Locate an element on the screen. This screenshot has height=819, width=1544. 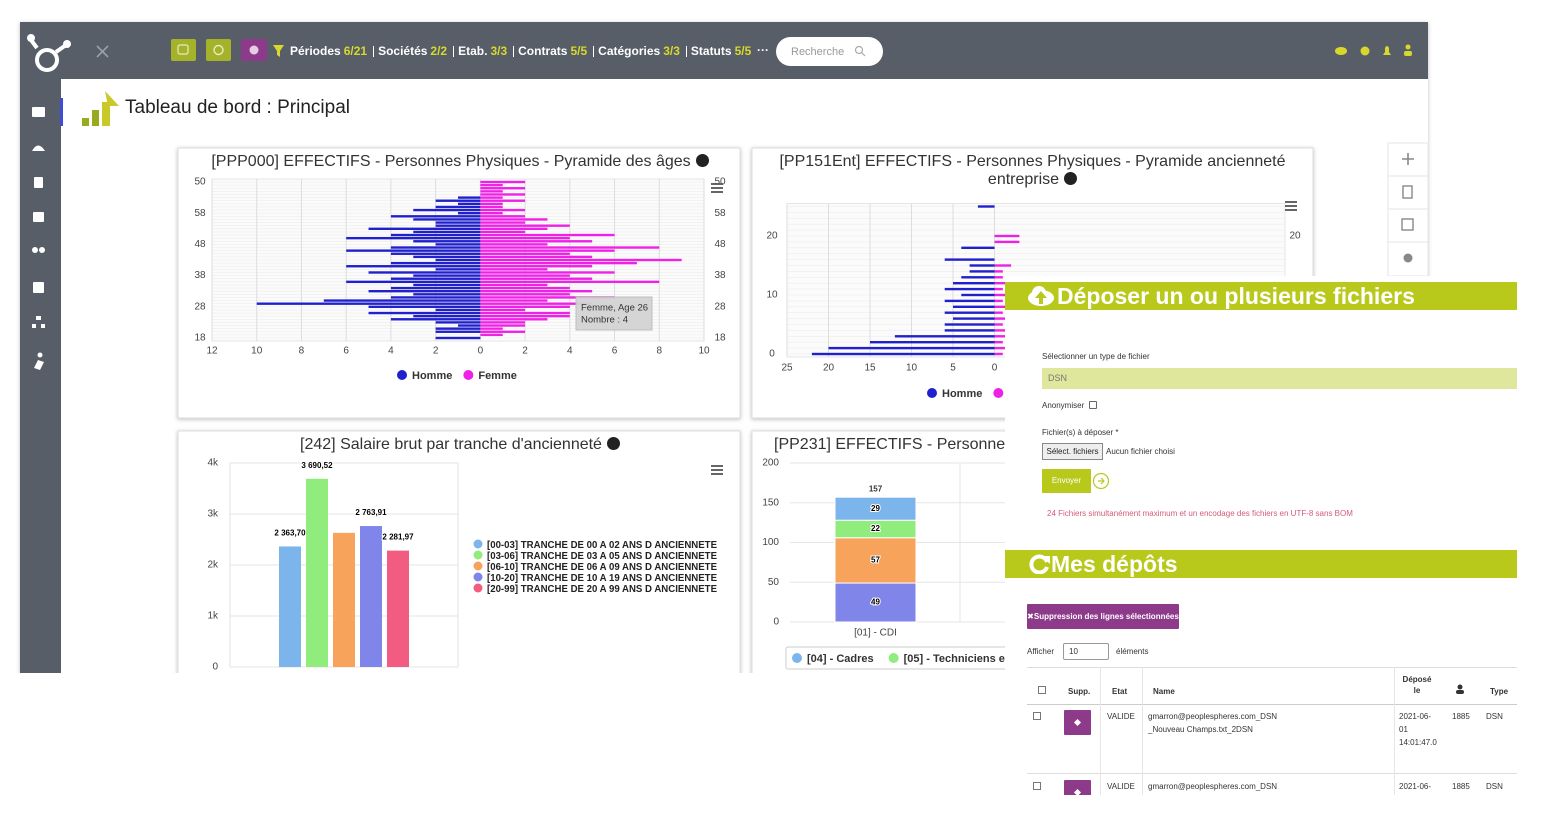
refresh-icon is located at coordinates (1039, 564).